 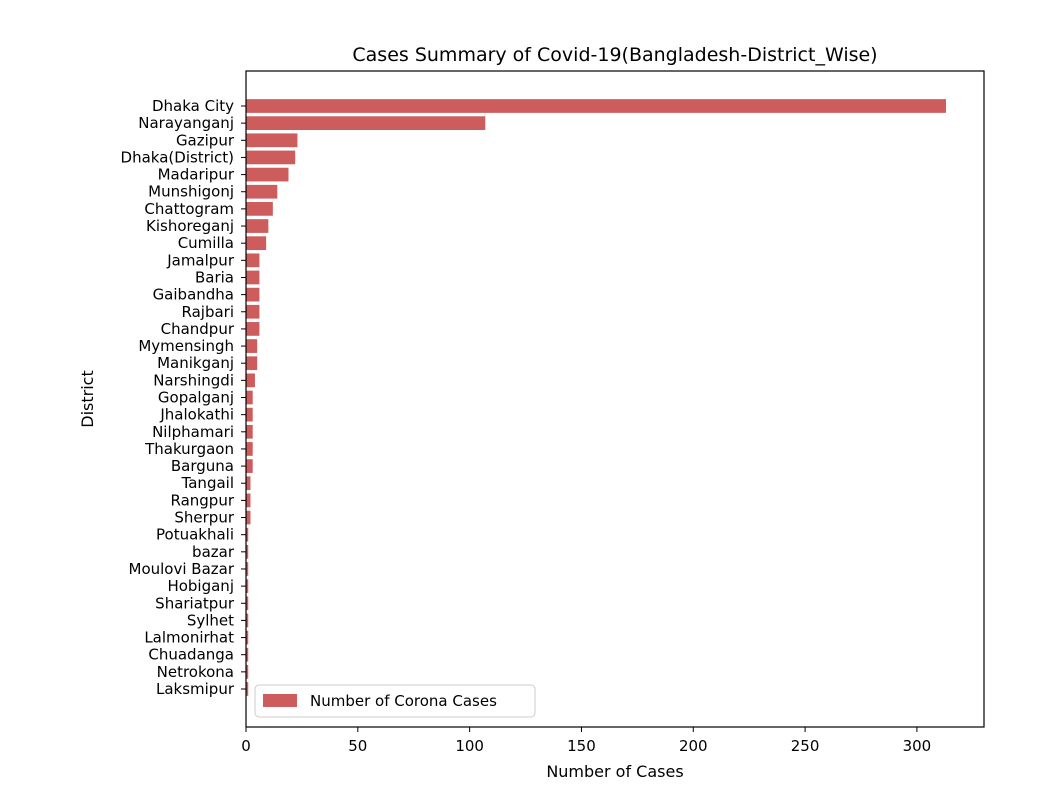 I want to click on legend-frame, so click(x=395, y=701).